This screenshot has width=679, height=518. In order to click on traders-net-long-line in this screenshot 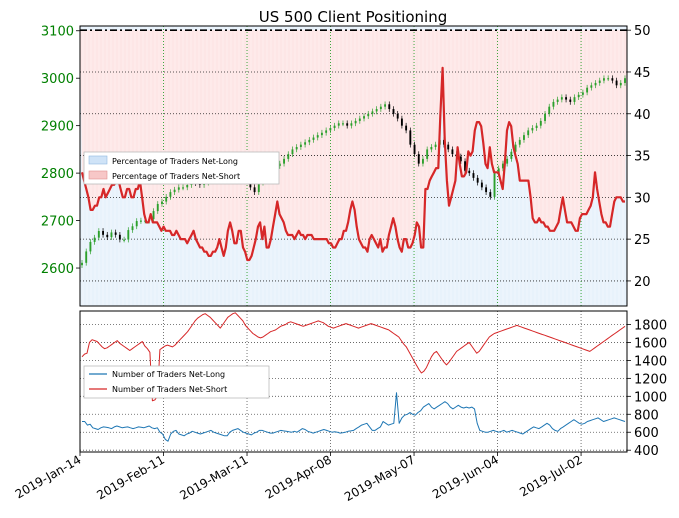, I will do `click(354, 417)`.